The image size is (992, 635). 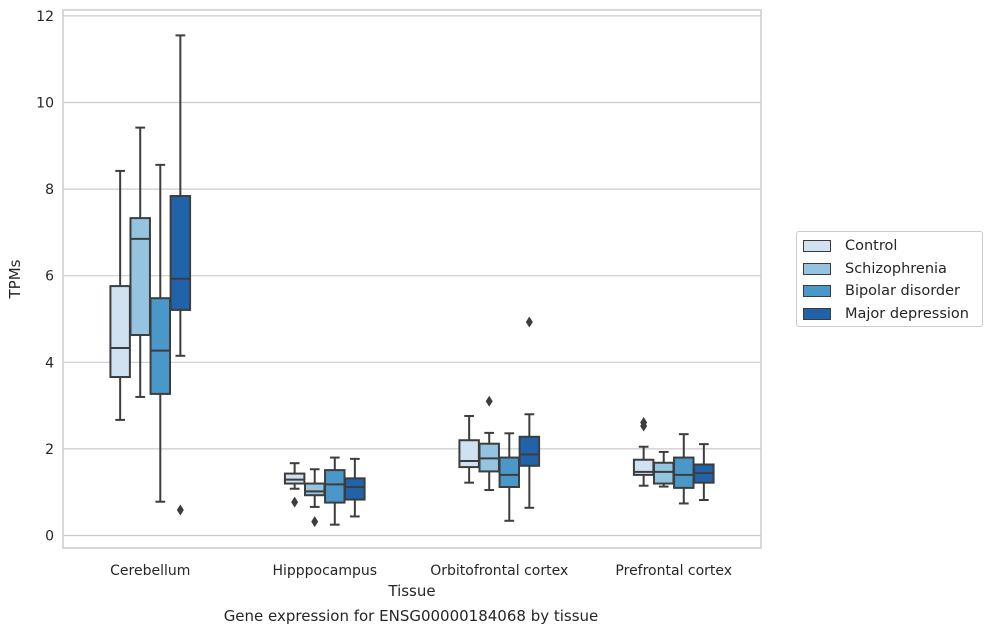 I want to click on y-tick-label: 6, so click(x=49, y=277).